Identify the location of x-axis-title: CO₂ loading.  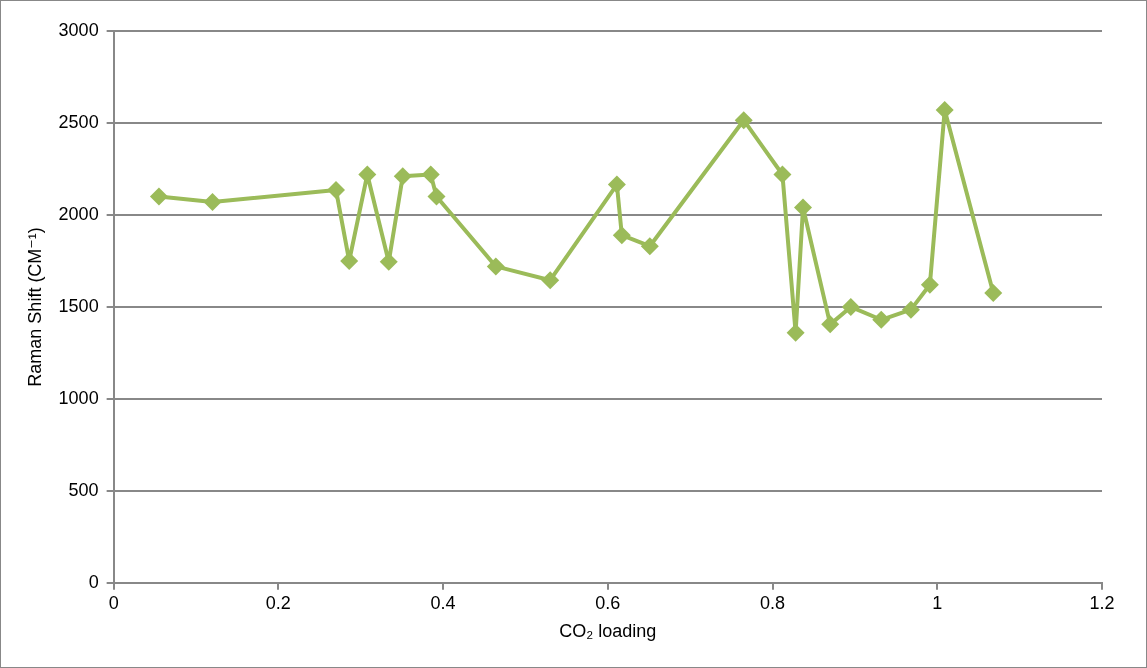
(608, 631).